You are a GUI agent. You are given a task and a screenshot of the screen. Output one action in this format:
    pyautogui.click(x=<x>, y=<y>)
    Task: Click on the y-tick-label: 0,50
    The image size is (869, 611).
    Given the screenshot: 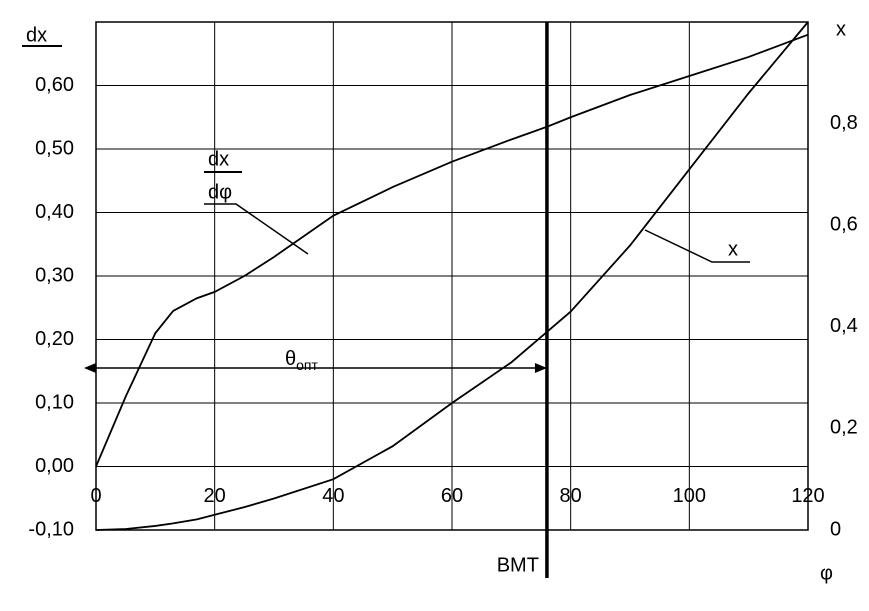 What is the action you would take?
    pyautogui.click(x=54, y=148)
    